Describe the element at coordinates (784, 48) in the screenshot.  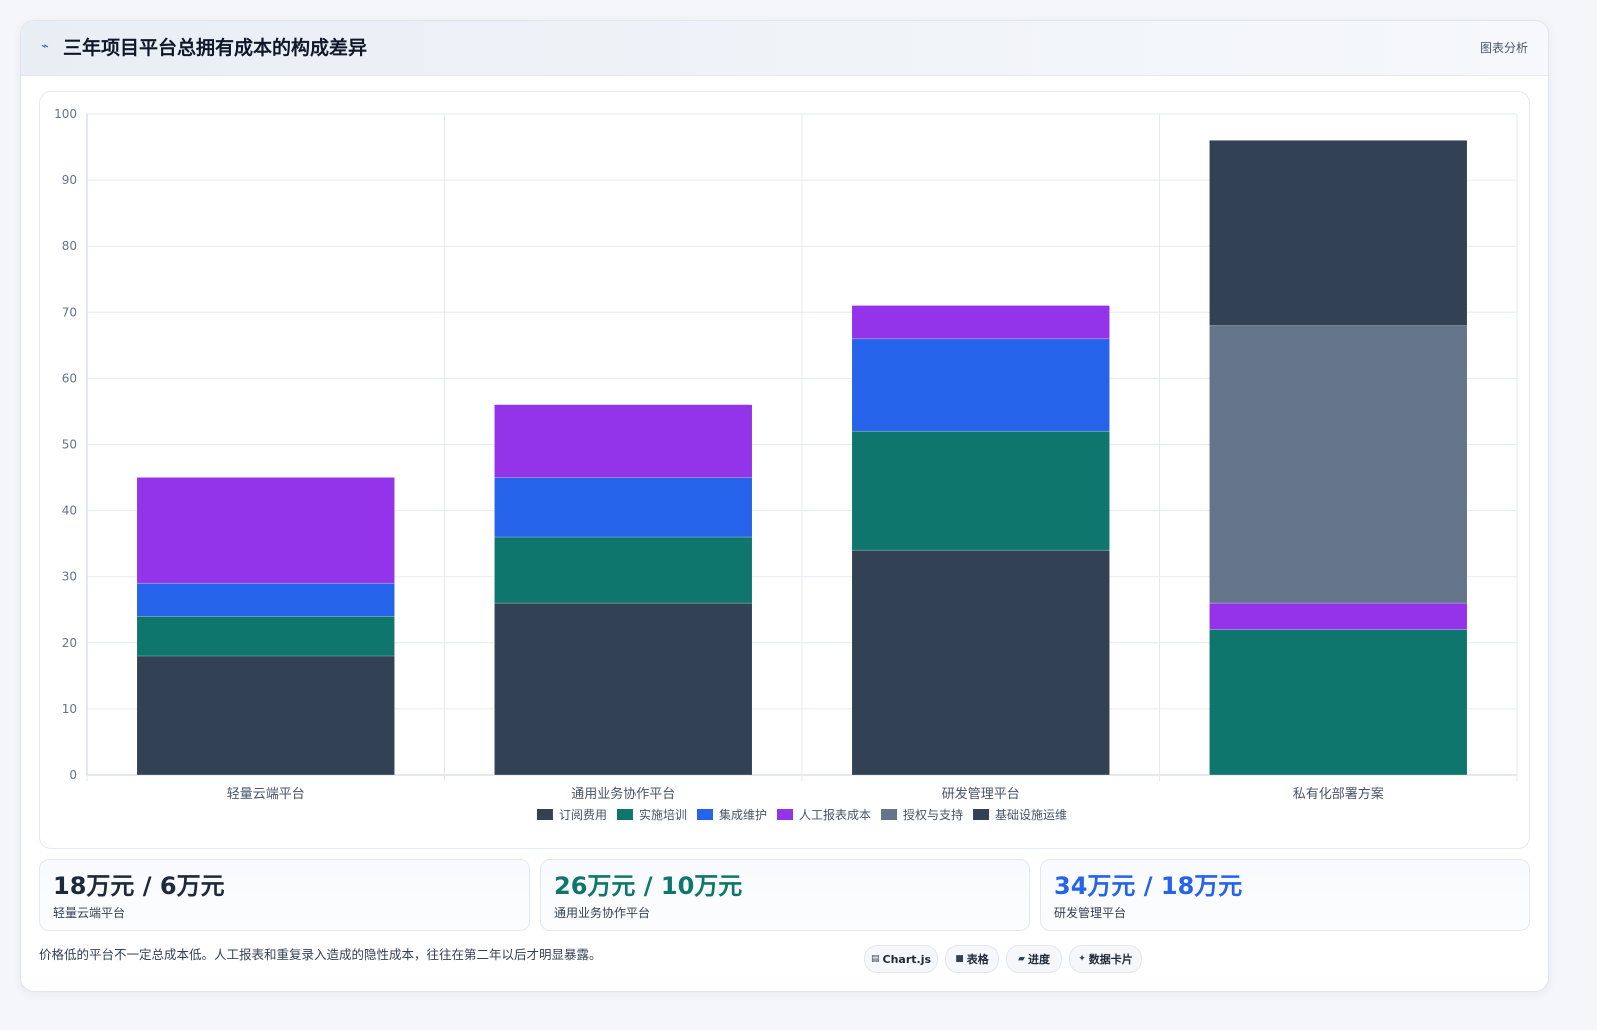
I see `card-header: ⌁ 三年项目平台总拥有成本的构成差异 图表分析` at that location.